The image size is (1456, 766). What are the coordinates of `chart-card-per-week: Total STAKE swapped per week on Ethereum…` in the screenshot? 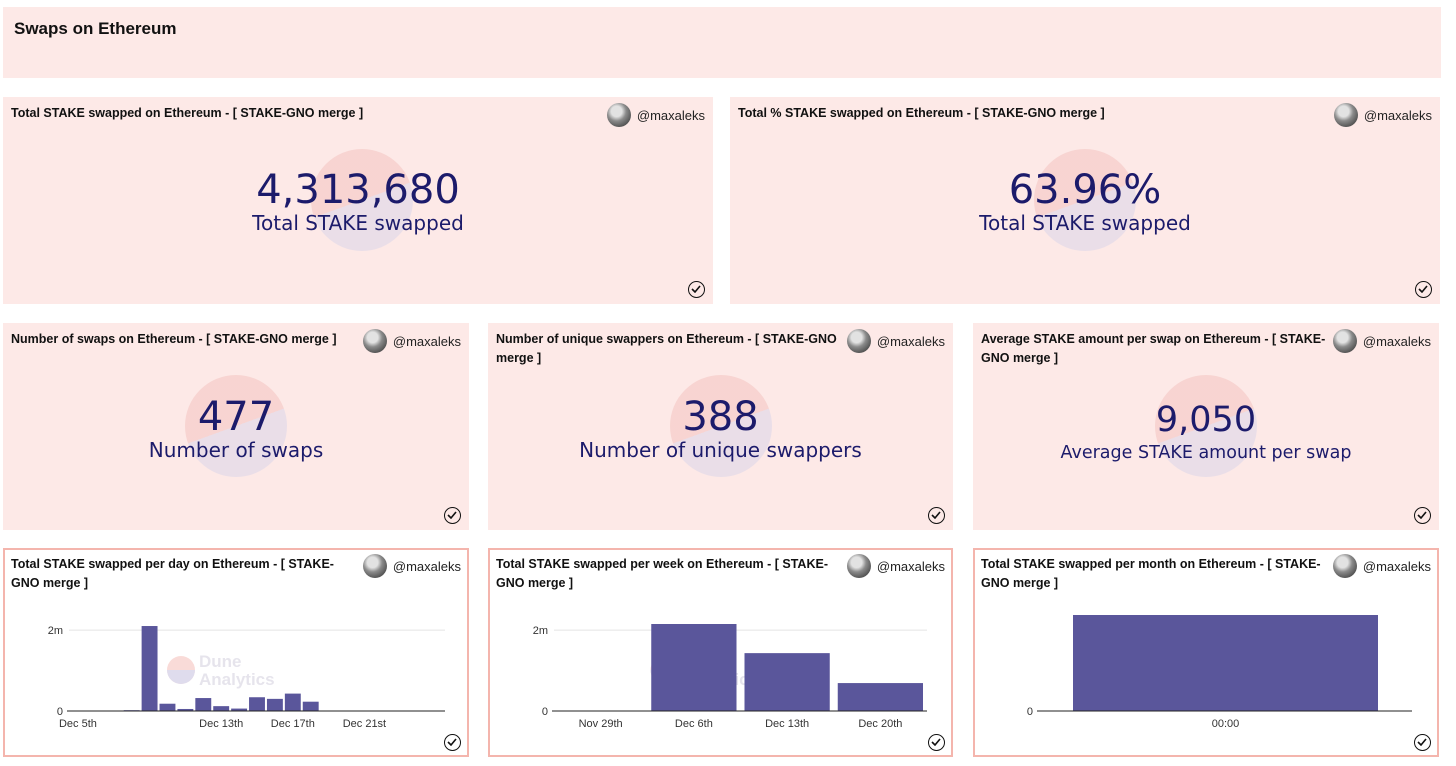 It's located at (720, 652).